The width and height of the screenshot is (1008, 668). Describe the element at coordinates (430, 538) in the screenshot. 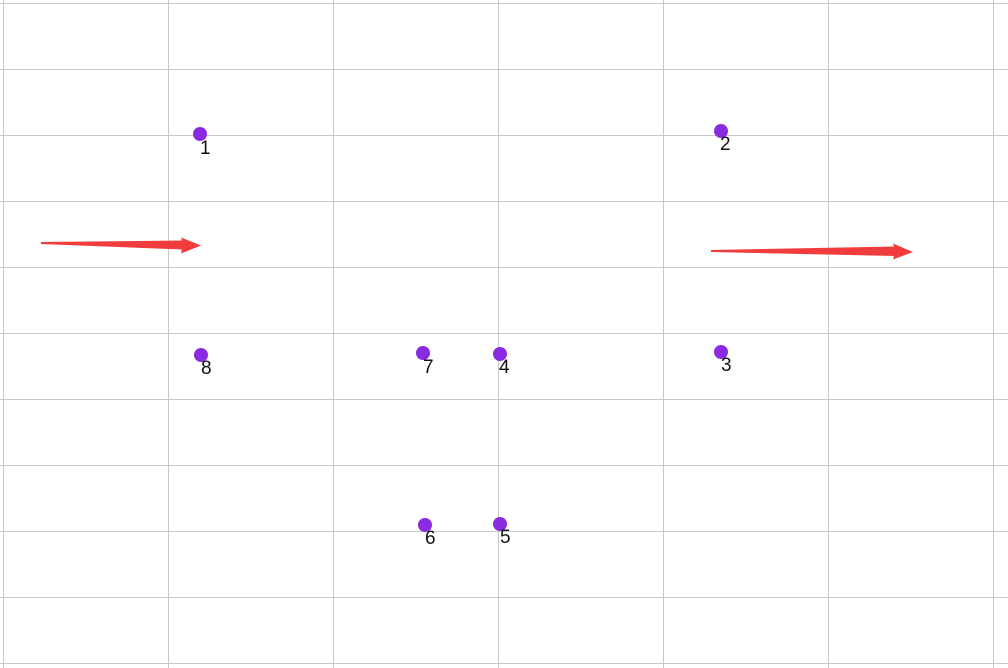

I see `point-label: 6` at that location.